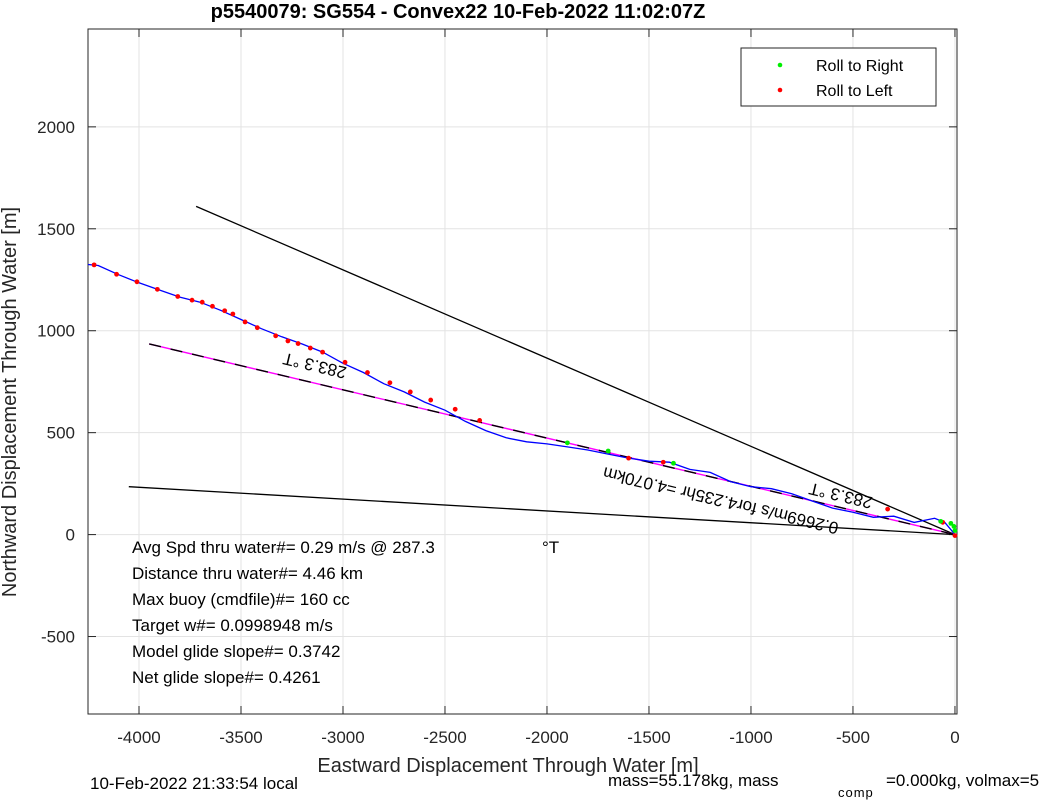  What do you see at coordinates (194, 783) in the screenshot?
I see `footer-local-time: 10-Feb-2022 21:33:54 local` at bounding box center [194, 783].